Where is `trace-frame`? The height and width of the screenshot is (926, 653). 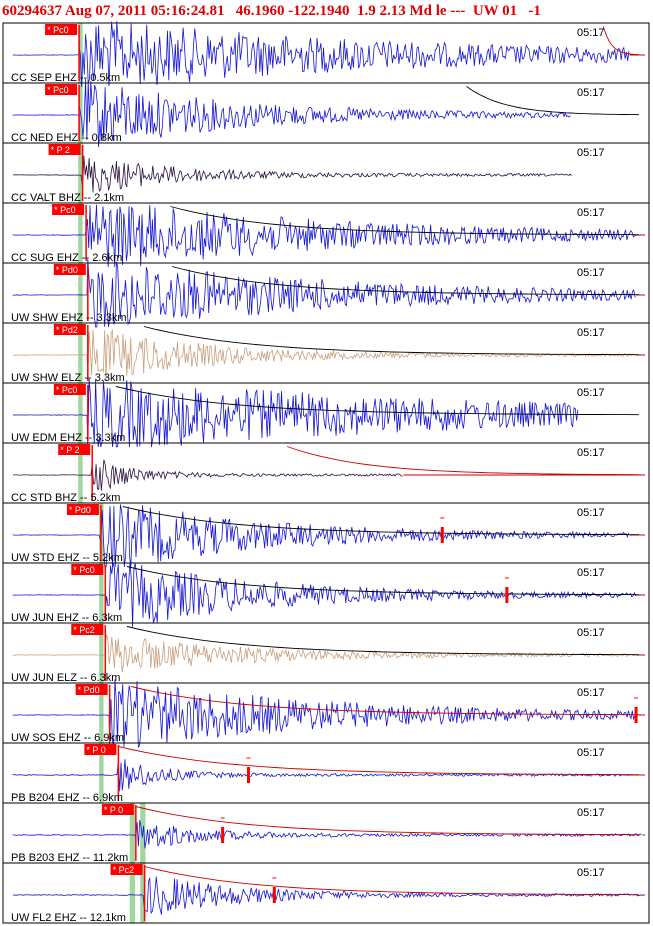
trace-frame is located at coordinates (326, 893).